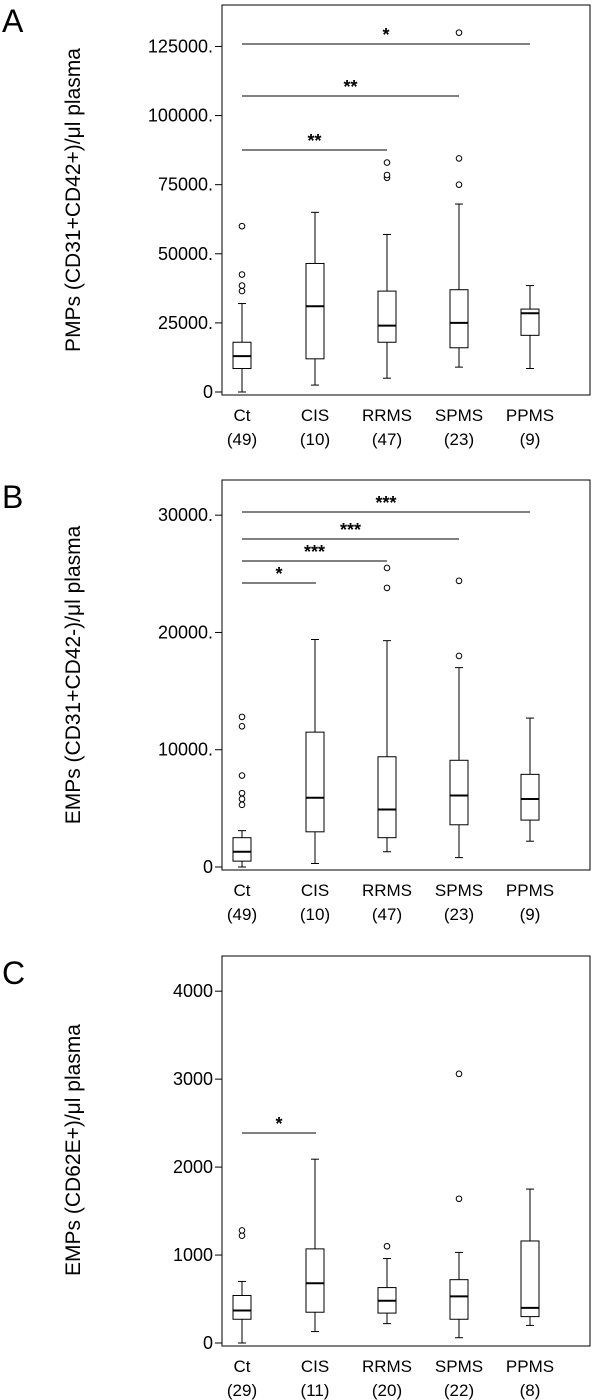 The height and width of the screenshot is (1400, 600). I want to click on y-tick-label: 2000, so click(193, 1167).